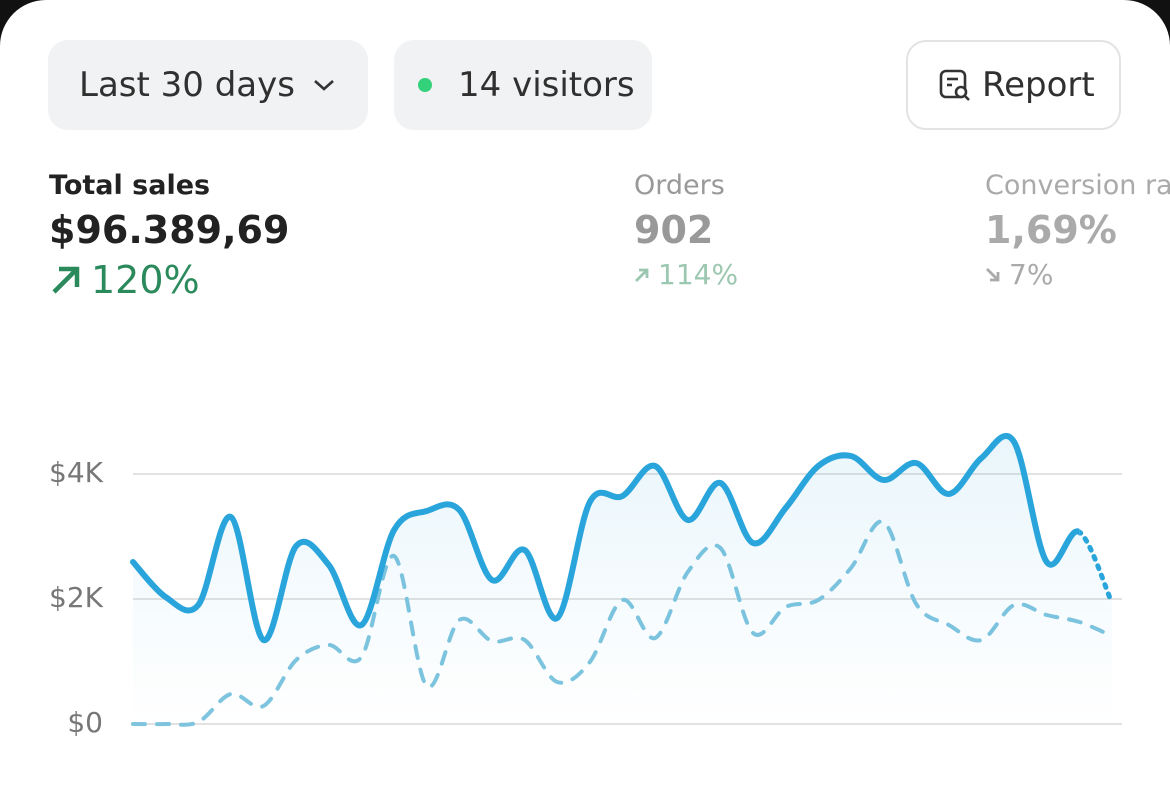 This screenshot has height=800, width=1170. Describe the element at coordinates (679, 185) in the screenshot. I see `metric-label: Orders` at that location.